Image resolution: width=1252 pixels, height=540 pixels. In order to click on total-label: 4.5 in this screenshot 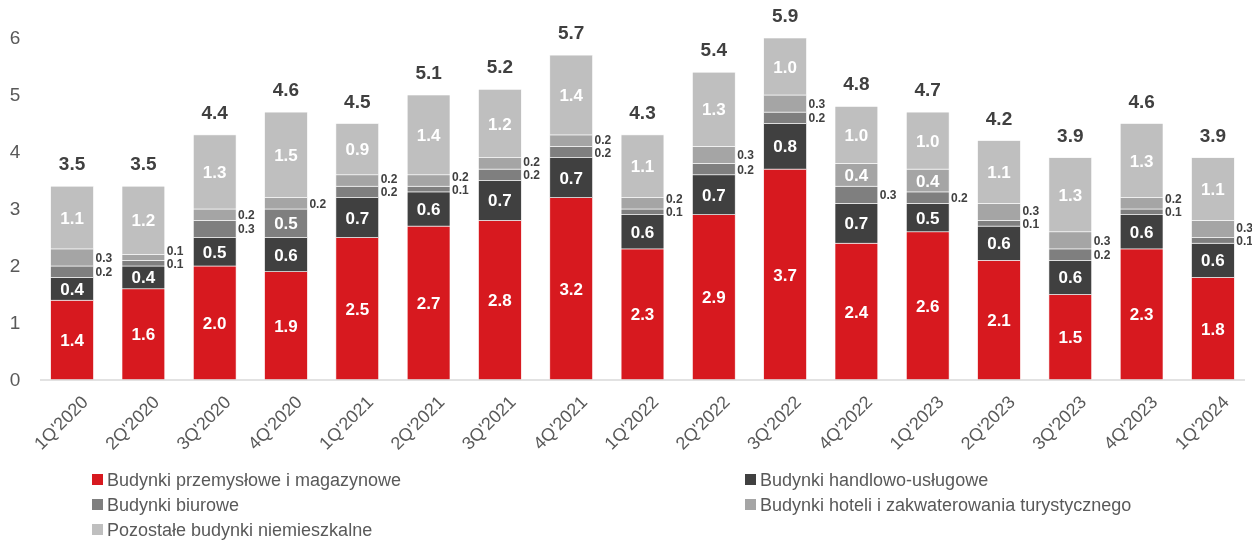, I will do `click(357, 101)`.